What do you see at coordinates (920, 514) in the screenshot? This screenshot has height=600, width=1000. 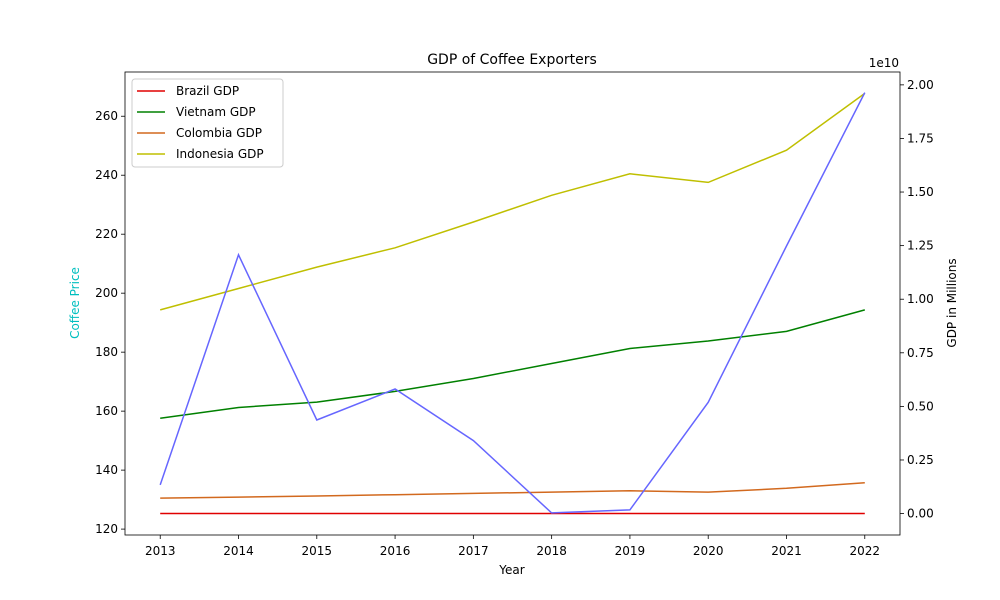 I see `y-right-tick-label: 0.00` at bounding box center [920, 514].